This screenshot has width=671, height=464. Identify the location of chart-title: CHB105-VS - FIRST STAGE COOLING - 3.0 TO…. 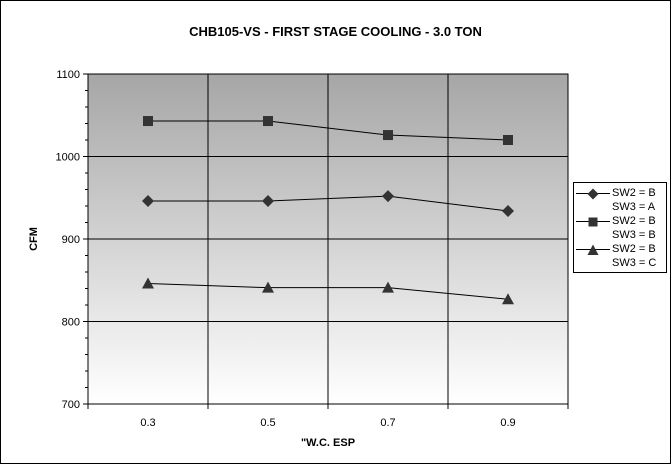
(335, 31).